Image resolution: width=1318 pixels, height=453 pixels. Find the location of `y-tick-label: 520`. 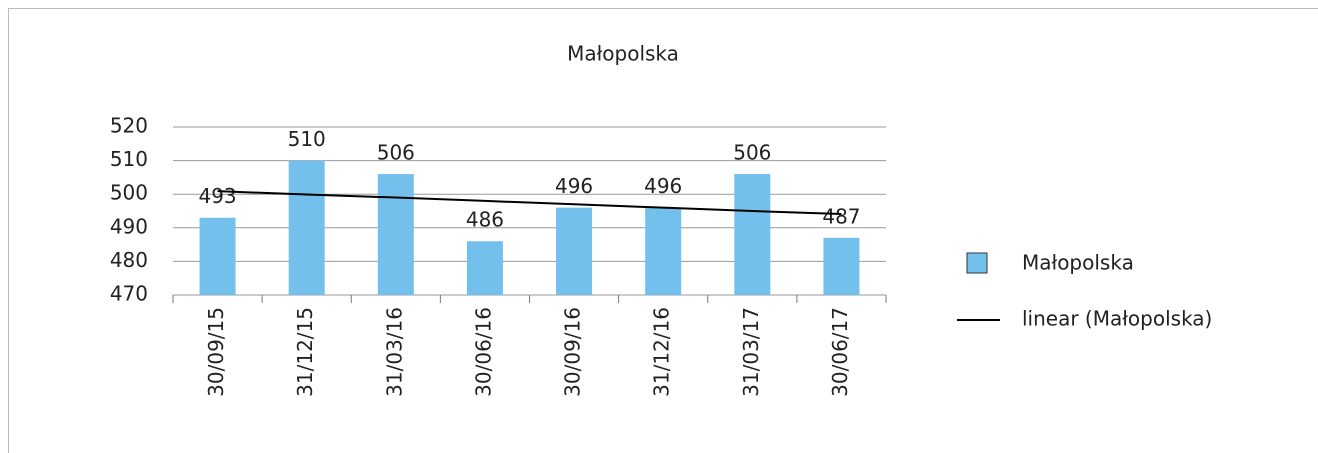

y-tick-label: 520 is located at coordinates (129, 126).